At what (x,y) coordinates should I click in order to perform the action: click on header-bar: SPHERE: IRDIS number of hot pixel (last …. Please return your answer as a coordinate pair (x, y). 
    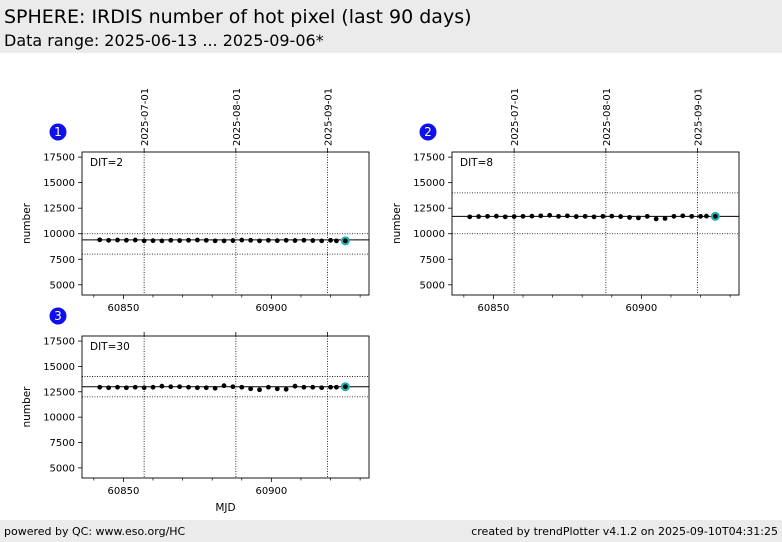
    Looking at the image, I should click on (391, 26).